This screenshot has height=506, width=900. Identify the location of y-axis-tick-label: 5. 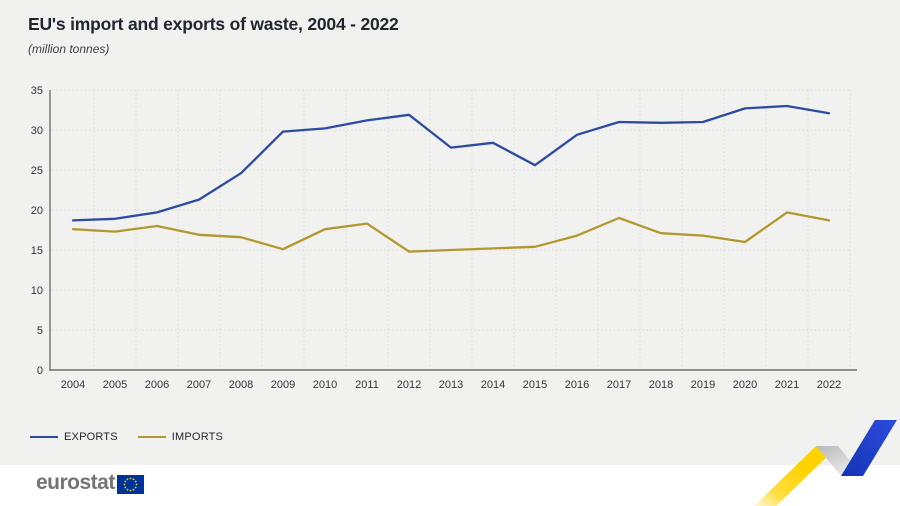
(40, 331).